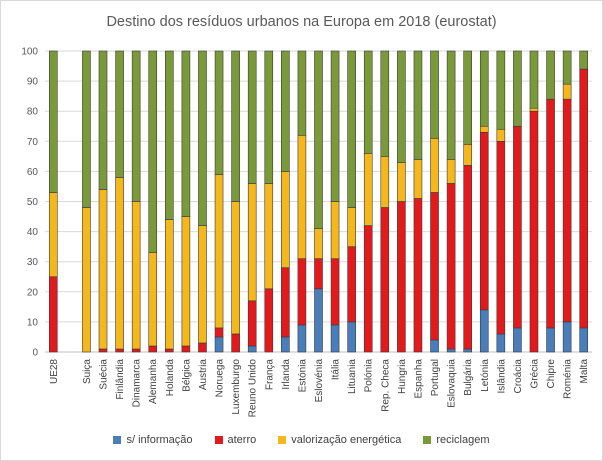 The width and height of the screenshot is (603, 461). Describe the element at coordinates (87, 371) in the screenshot. I see `x-tick-label: Suiça` at that location.